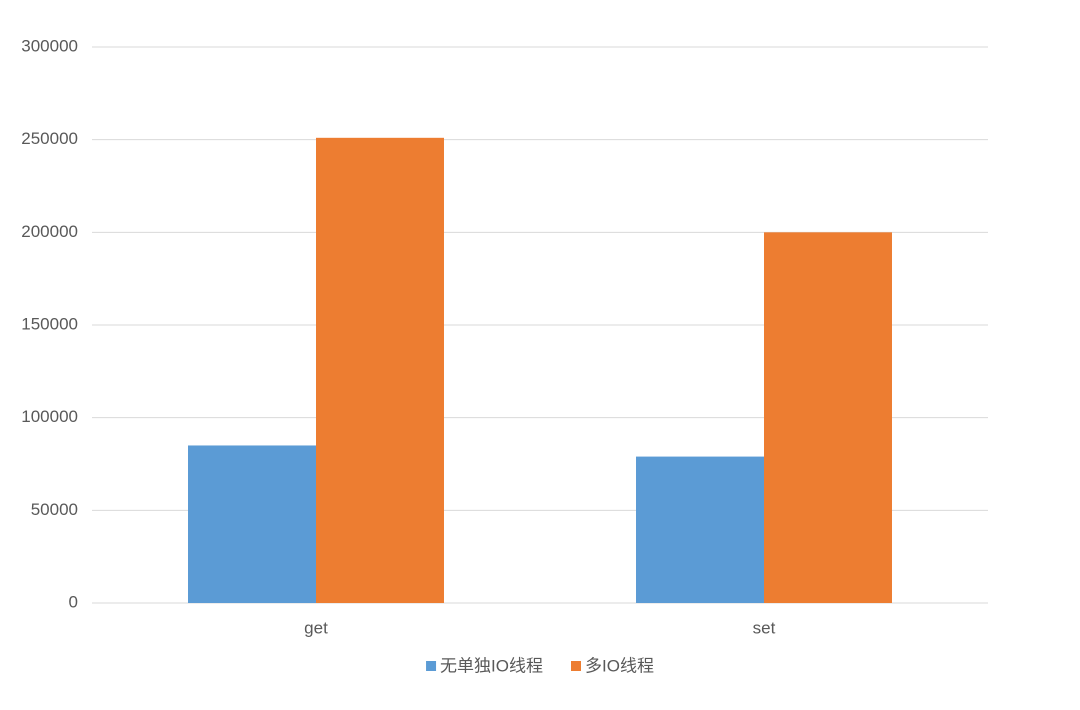  What do you see at coordinates (49, 138) in the screenshot?
I see `y-tick-label: 250000` at bounding box center [49, 138].